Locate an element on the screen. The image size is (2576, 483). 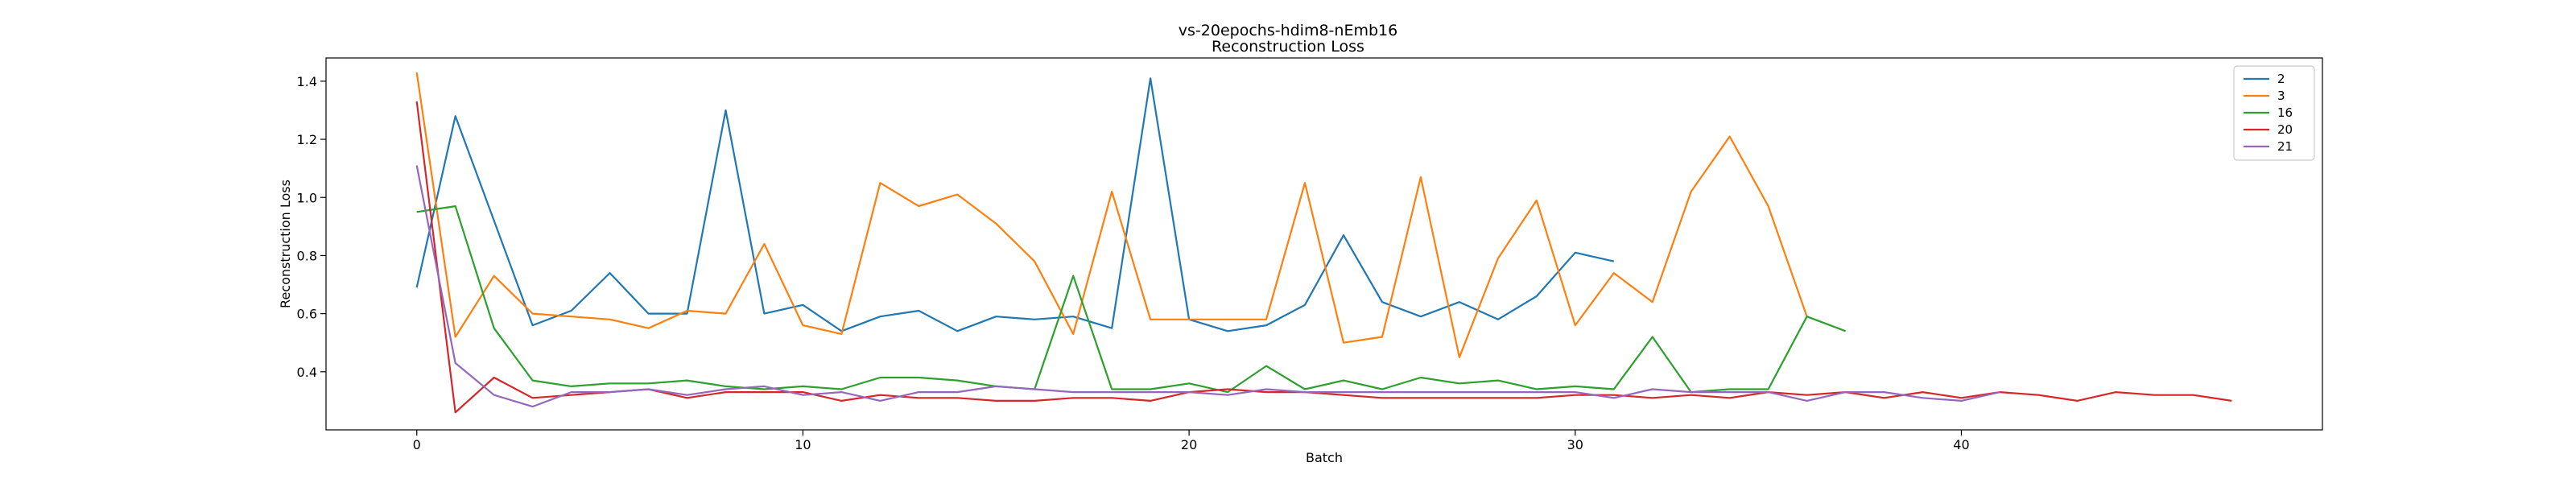
legend-box is located at coordinates (2274, 113).